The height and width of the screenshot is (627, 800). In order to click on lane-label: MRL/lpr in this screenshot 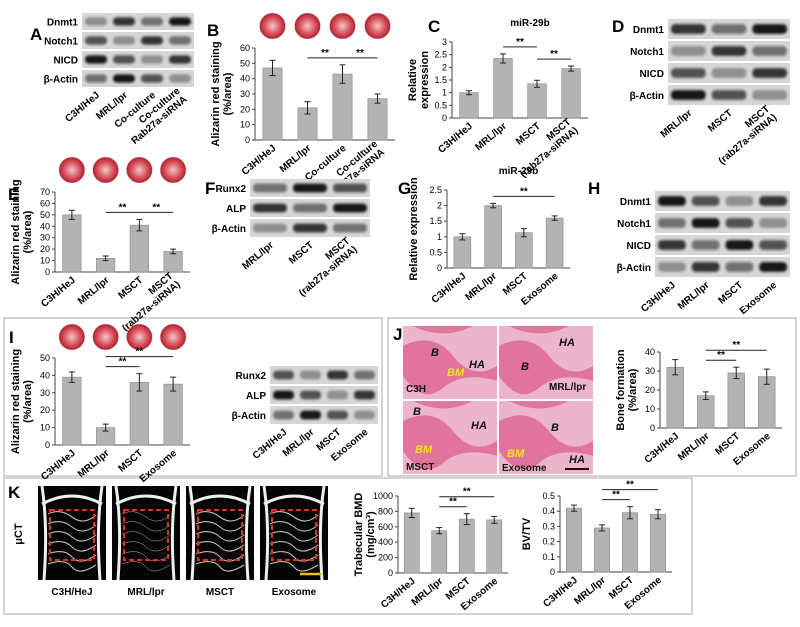, I will do `click(258, 256)`.